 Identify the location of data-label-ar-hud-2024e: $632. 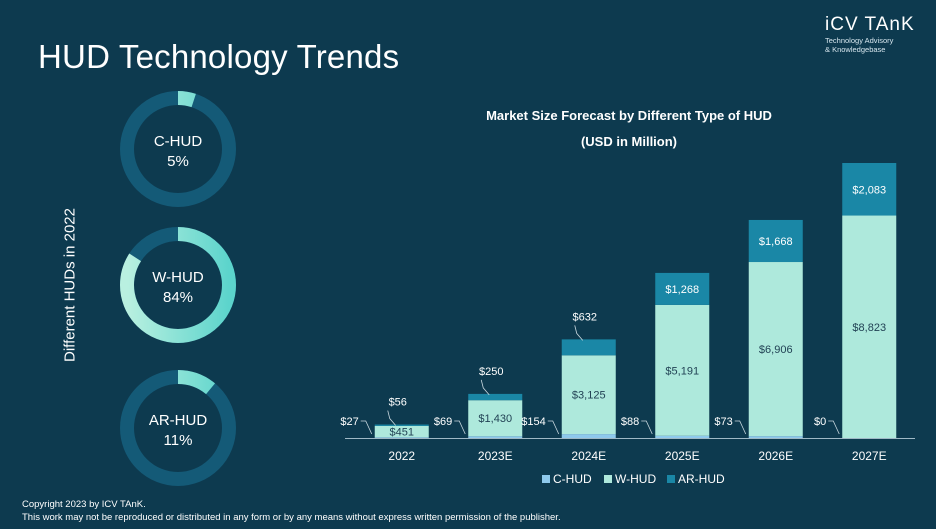
(585, 317).